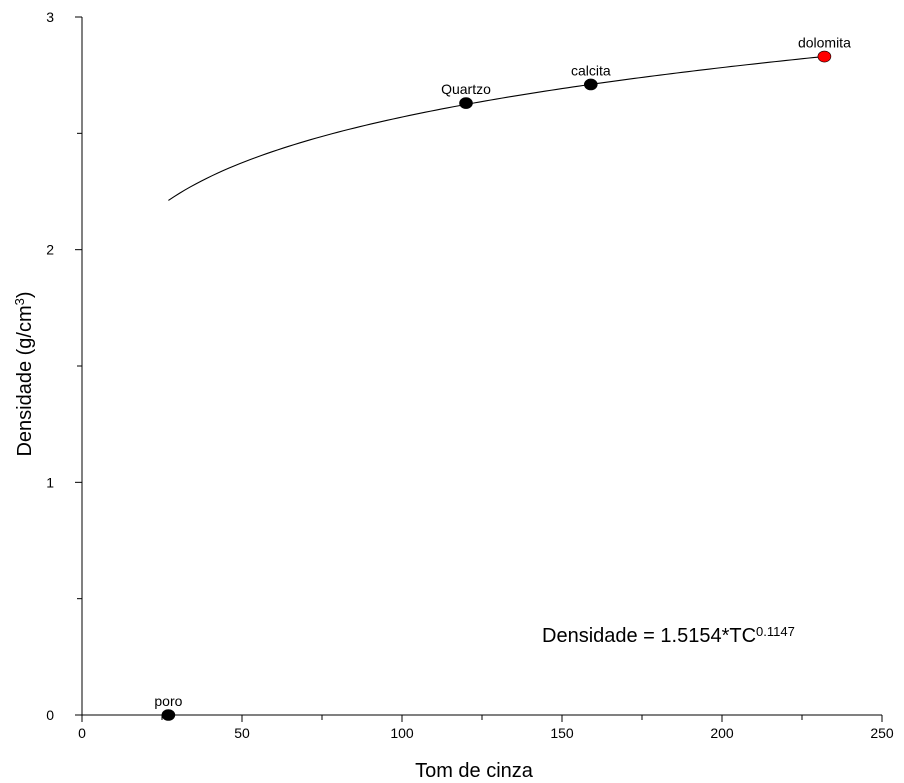 This screenshot has width=904, height=783. What do you see at coordinates (168, 715) in the screenshot?
I see `data-point-poro` at bounding box center [168, 715].